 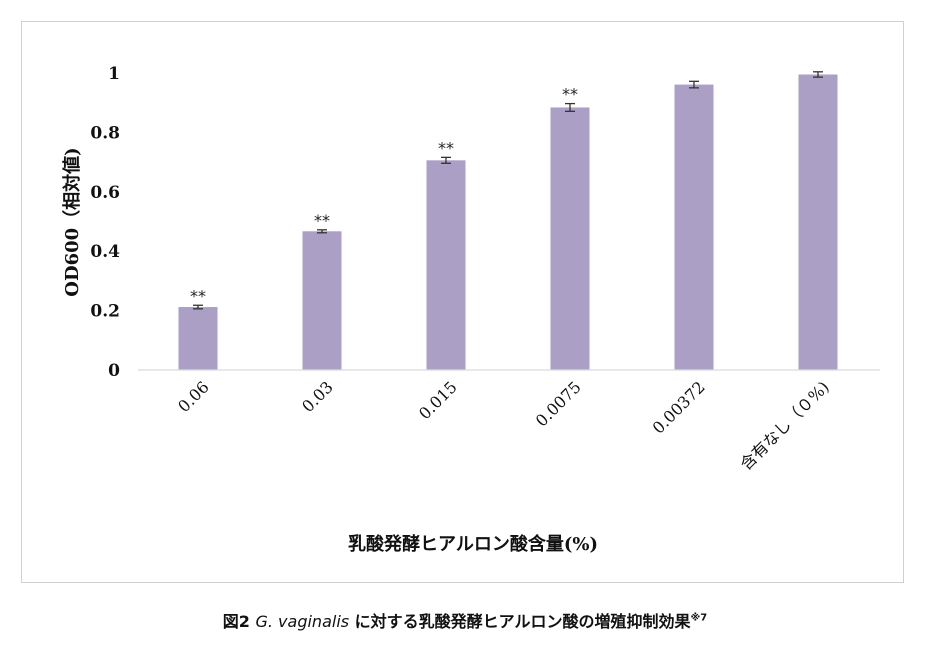 What do you see at coordinates (784, 425) in the screenshot?
I see `x-category-label: 含有なし（０%)` at bounding box center [784, 425].